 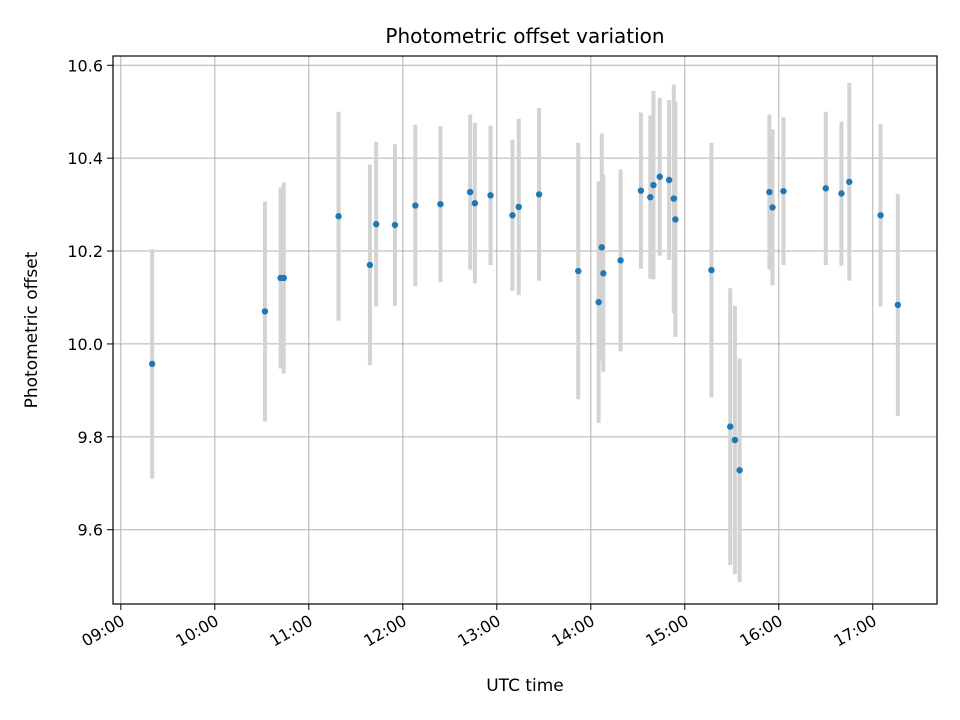 I want to click on y-tick-label: 10.2, so click(x=85, y=251).